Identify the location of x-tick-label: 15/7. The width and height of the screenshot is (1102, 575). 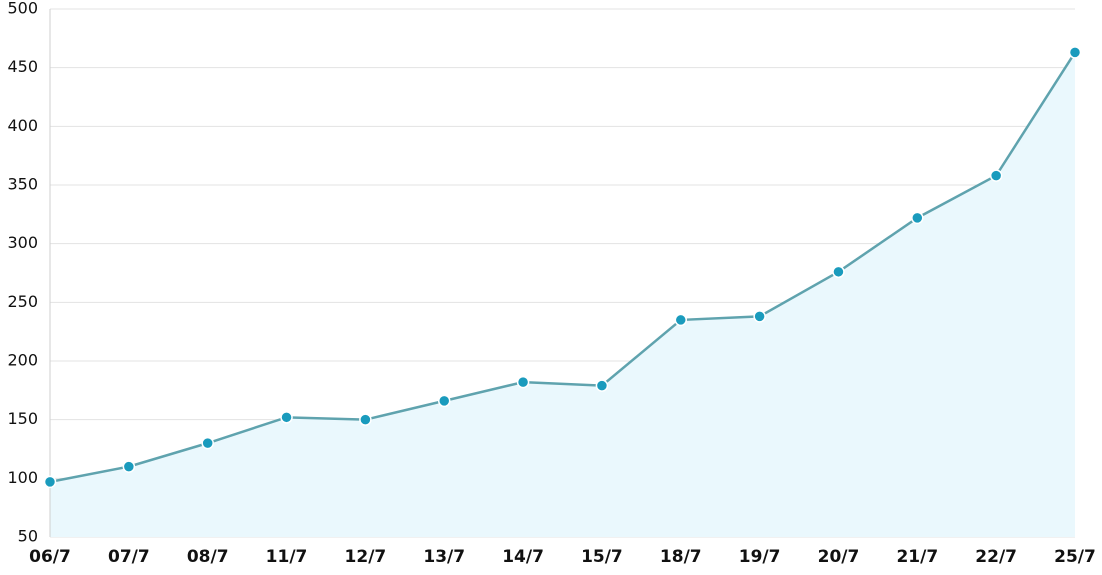
(602, 557).